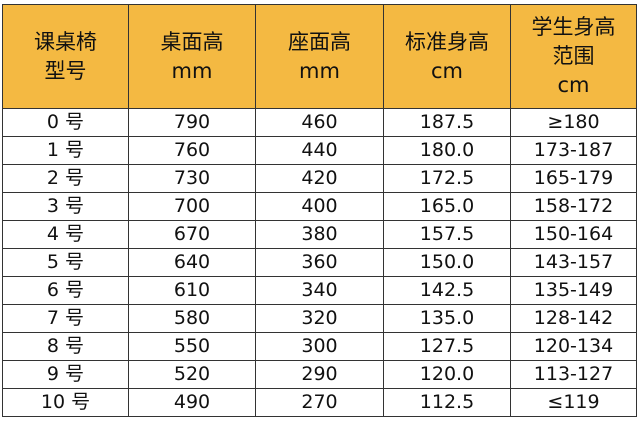  I want to click on header-seat-height: 座面高 mm, so click(319, 56).